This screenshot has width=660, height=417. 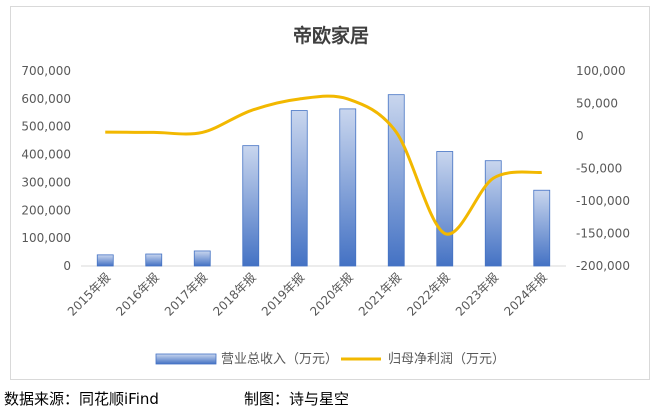 I want to click on left-axis-tick-label: 200,000, so click(x=46, y=210).